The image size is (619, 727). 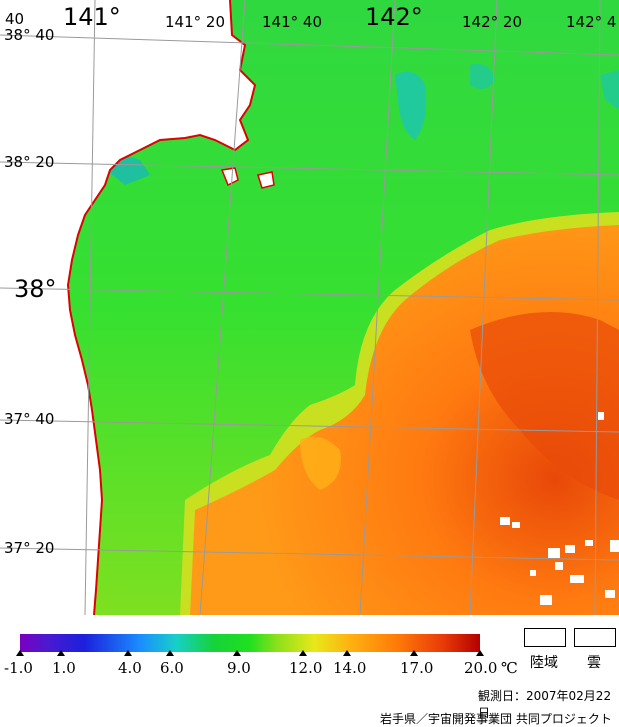 I want to click on lat-label-38-20: 38° 20, so click(x=29, y=162).